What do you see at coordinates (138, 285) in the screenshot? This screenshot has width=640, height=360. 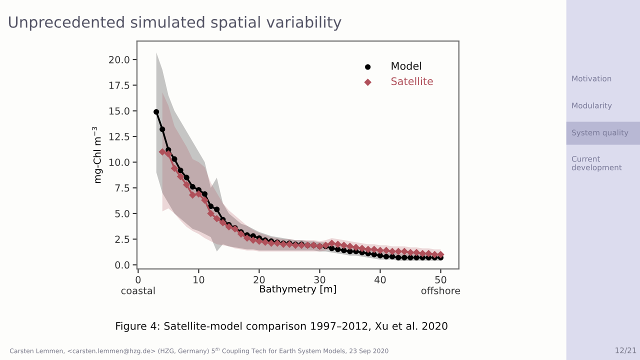 I see `x-tick-label: 0 coastal` at bounding box center [138, 285].